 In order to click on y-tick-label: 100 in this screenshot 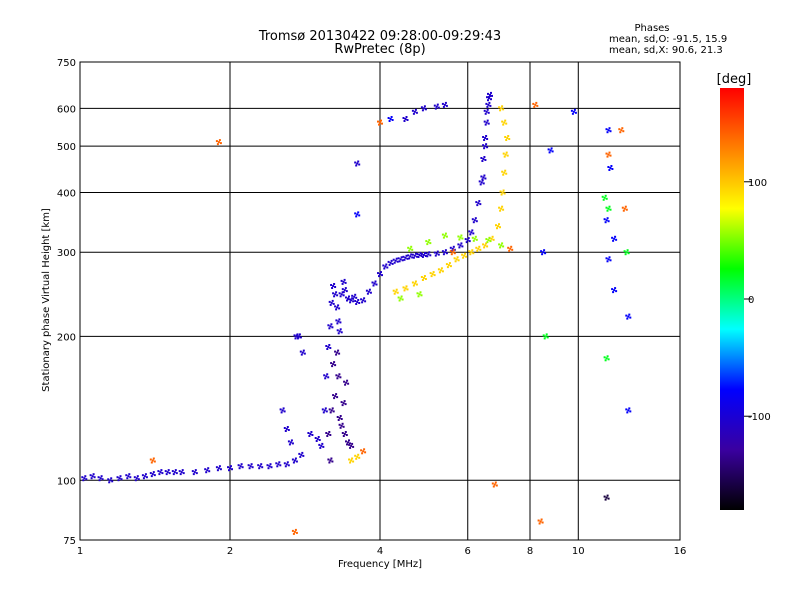, I will do `click(66, 481)`.